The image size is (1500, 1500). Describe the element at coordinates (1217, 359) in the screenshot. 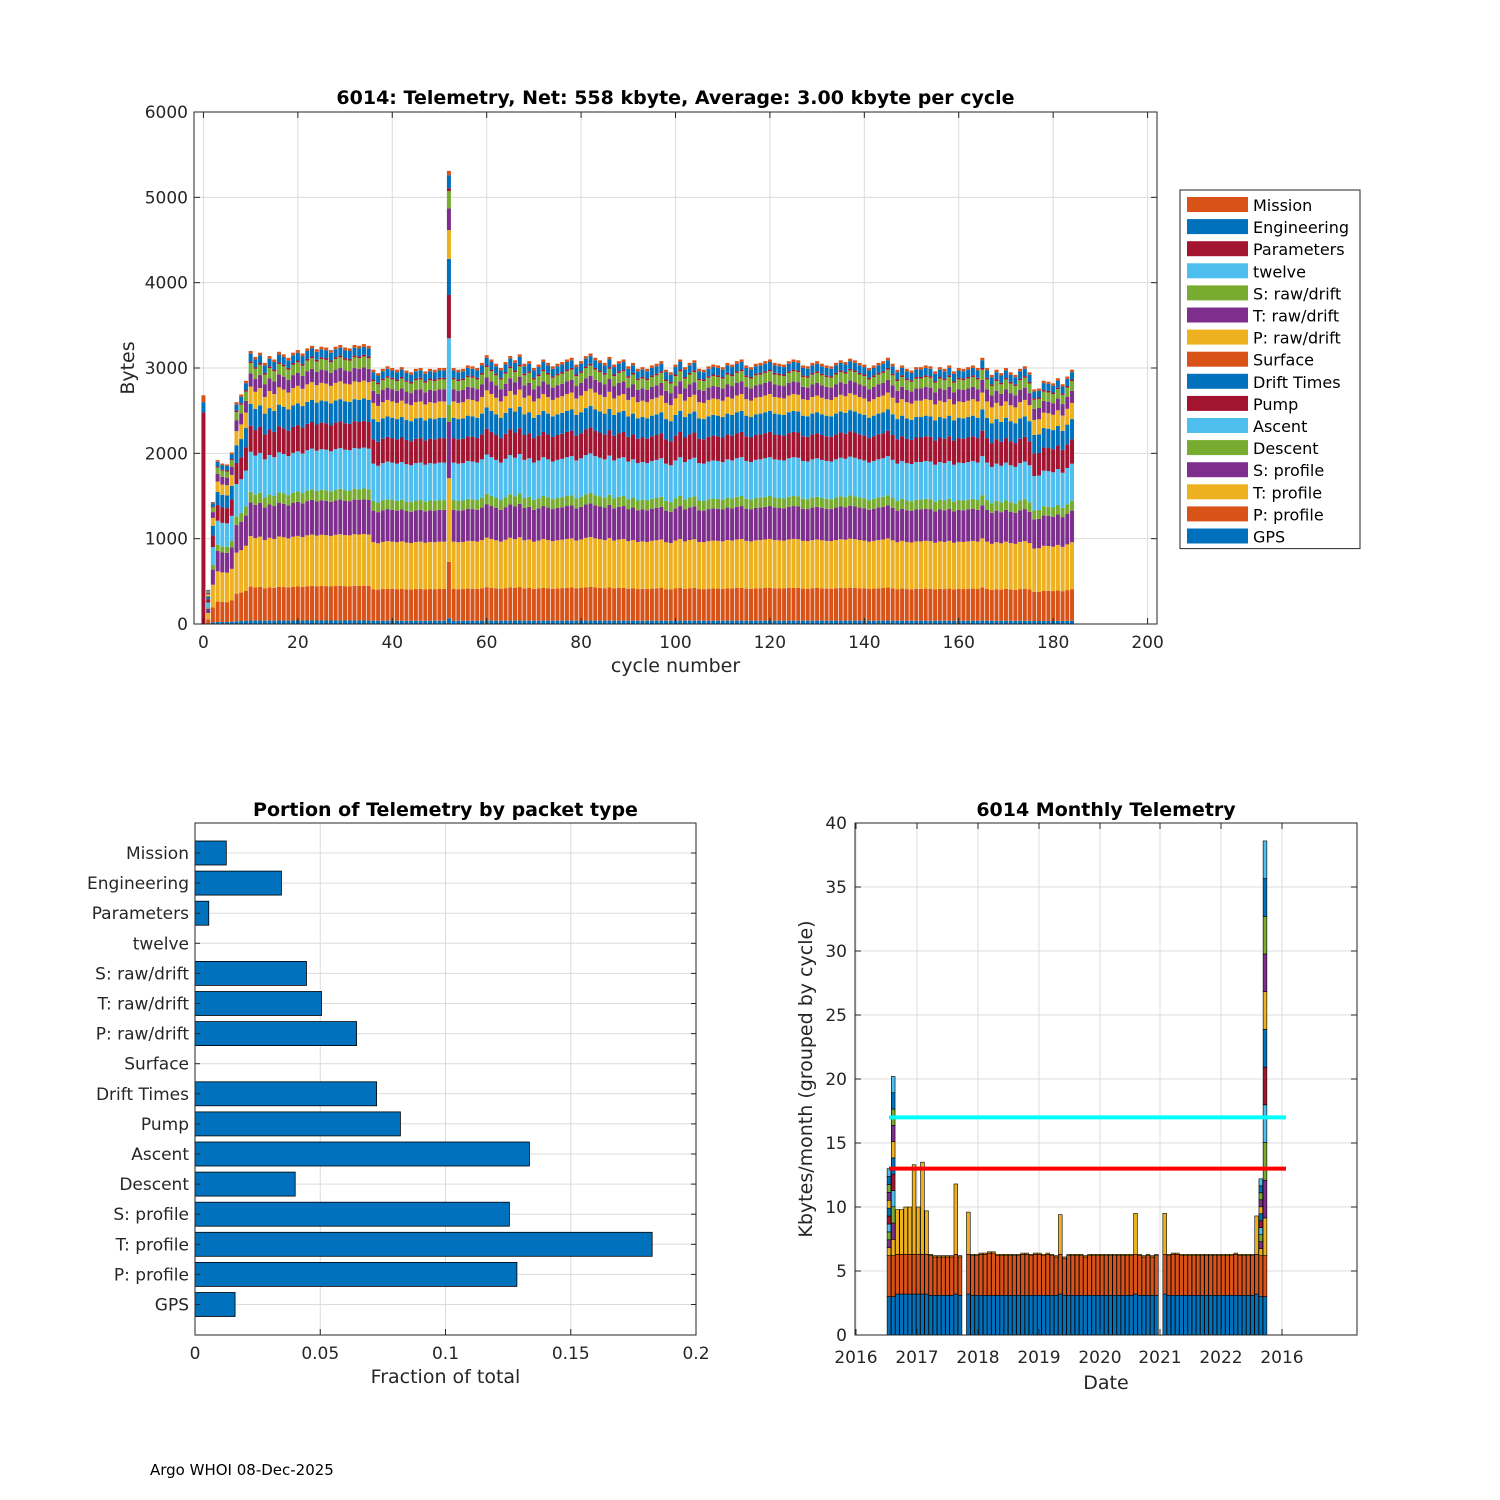

I see `legend-swatch` at that location.